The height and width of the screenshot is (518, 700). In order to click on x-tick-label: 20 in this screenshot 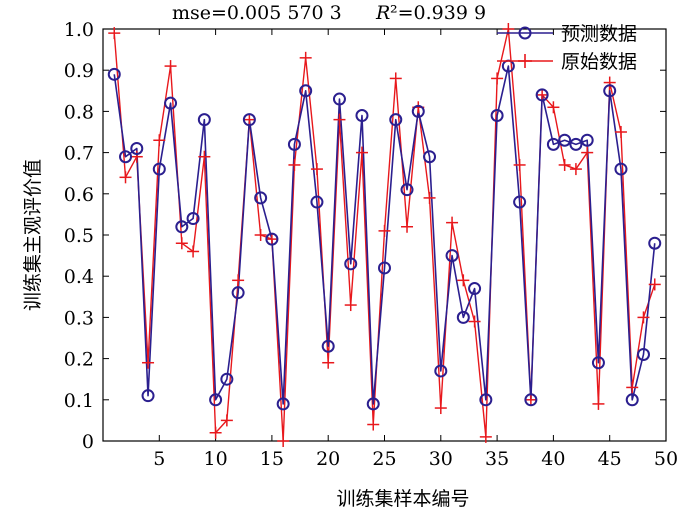, I will do `click(328, 459)`.